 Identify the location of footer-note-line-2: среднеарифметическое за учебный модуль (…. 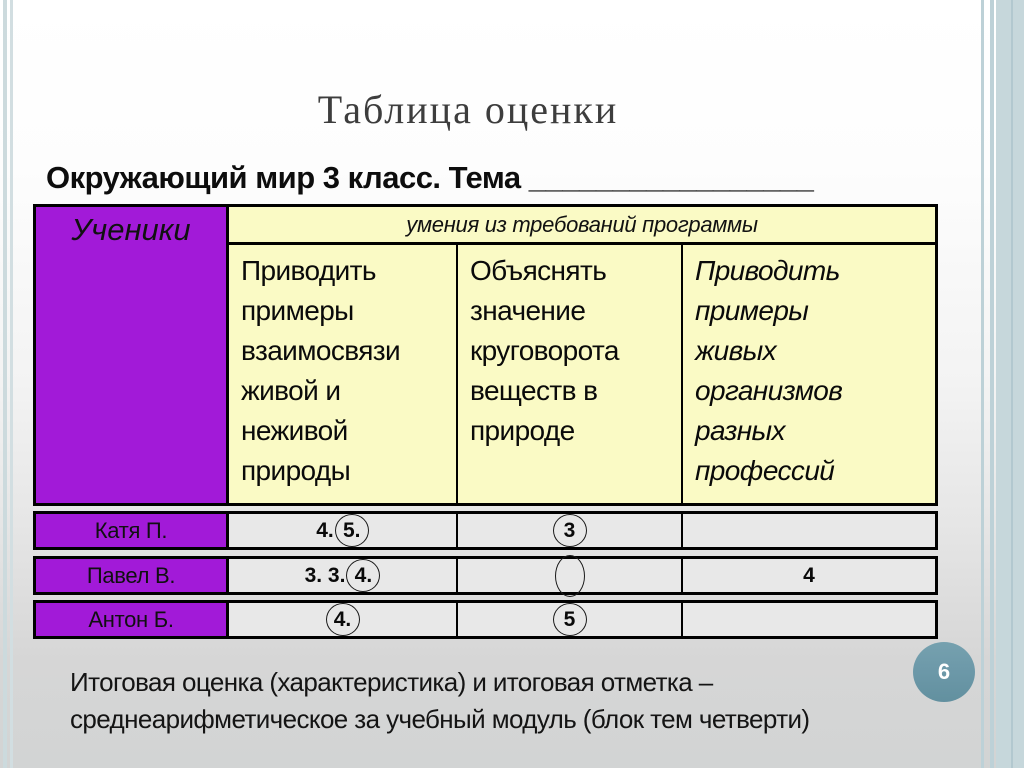
(440, 719).